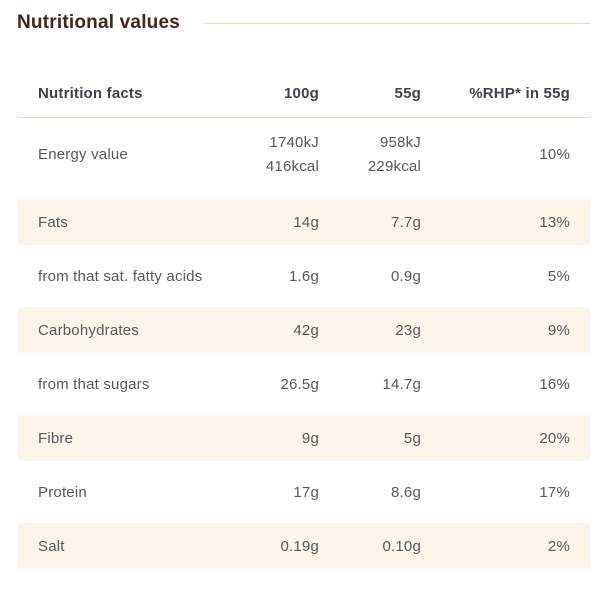  What do you see at coordinates (554, 384) in the screenshot?
I see `value-rhp-in-55g: 16%` at bounding box center [554, 384].